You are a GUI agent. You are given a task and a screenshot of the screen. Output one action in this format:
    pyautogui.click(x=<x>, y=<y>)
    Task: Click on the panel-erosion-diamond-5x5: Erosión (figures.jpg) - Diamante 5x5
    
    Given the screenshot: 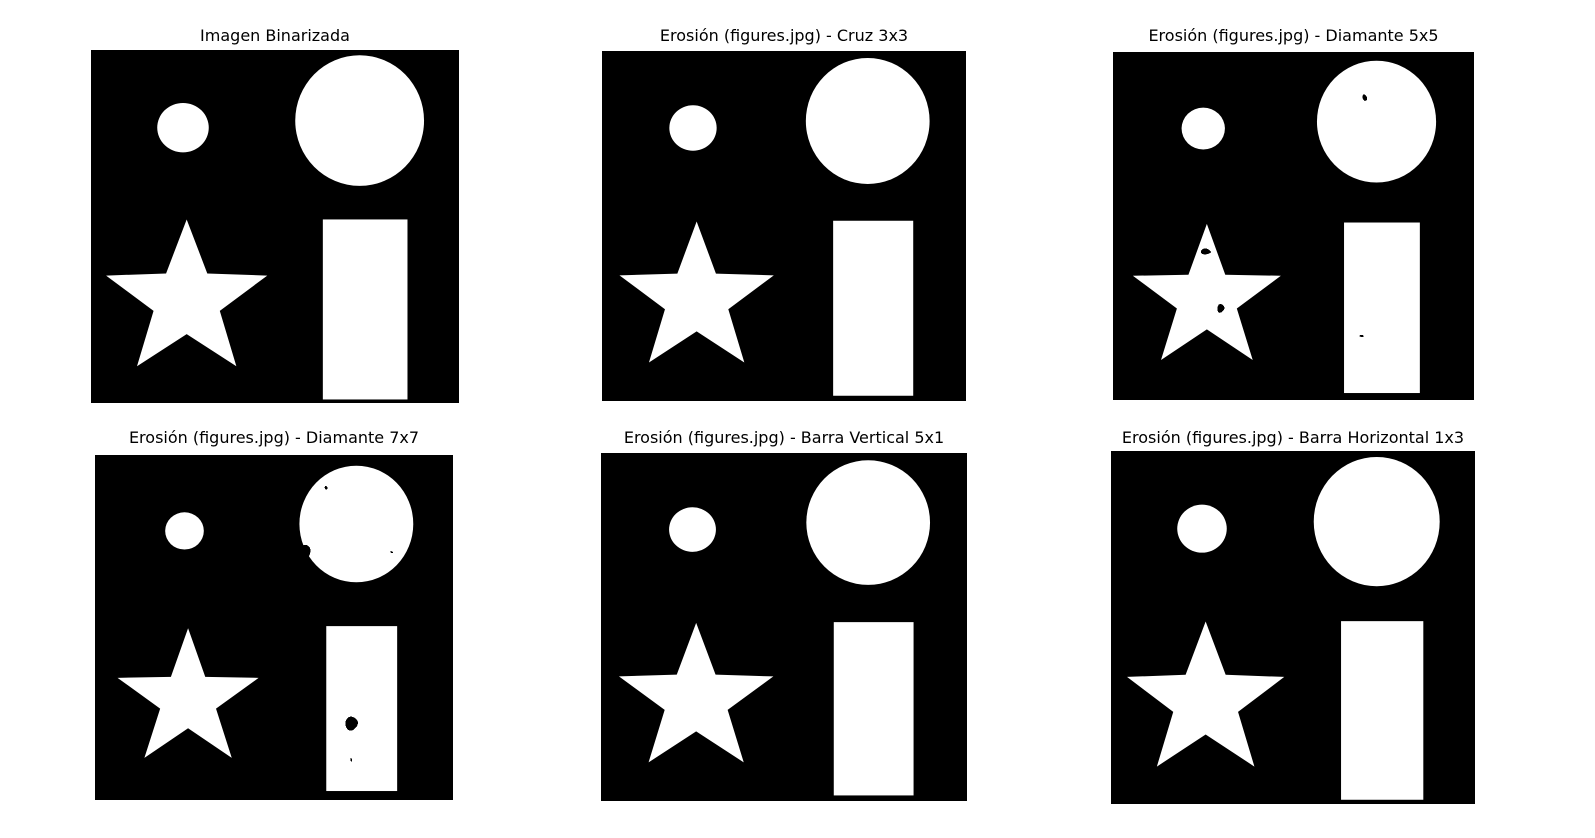 What is the action you would take?
    pyautogui.click(x=1293, y=213)
    